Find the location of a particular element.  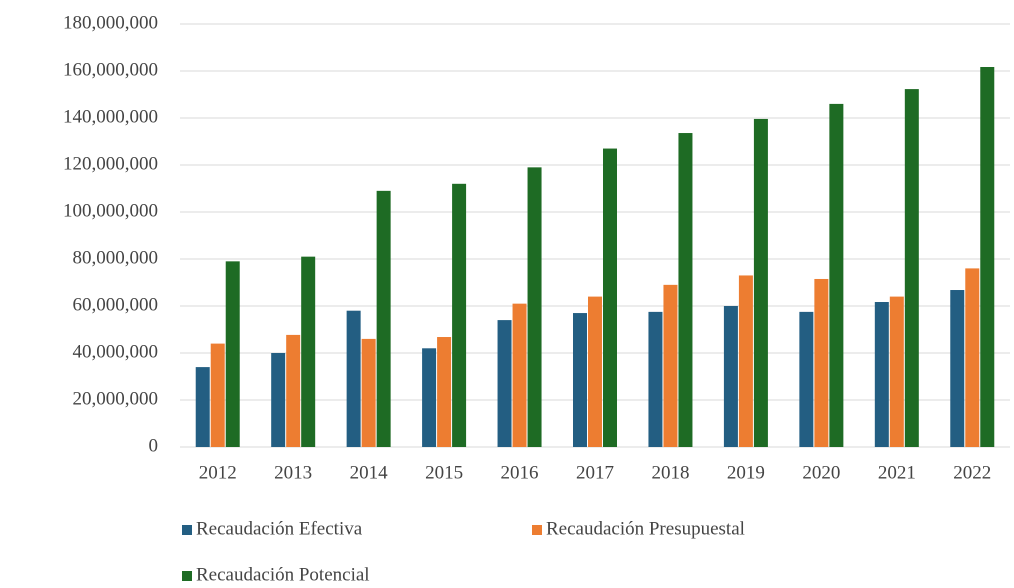

x-tick-label: 2022 is located at coordinates (972, 472).